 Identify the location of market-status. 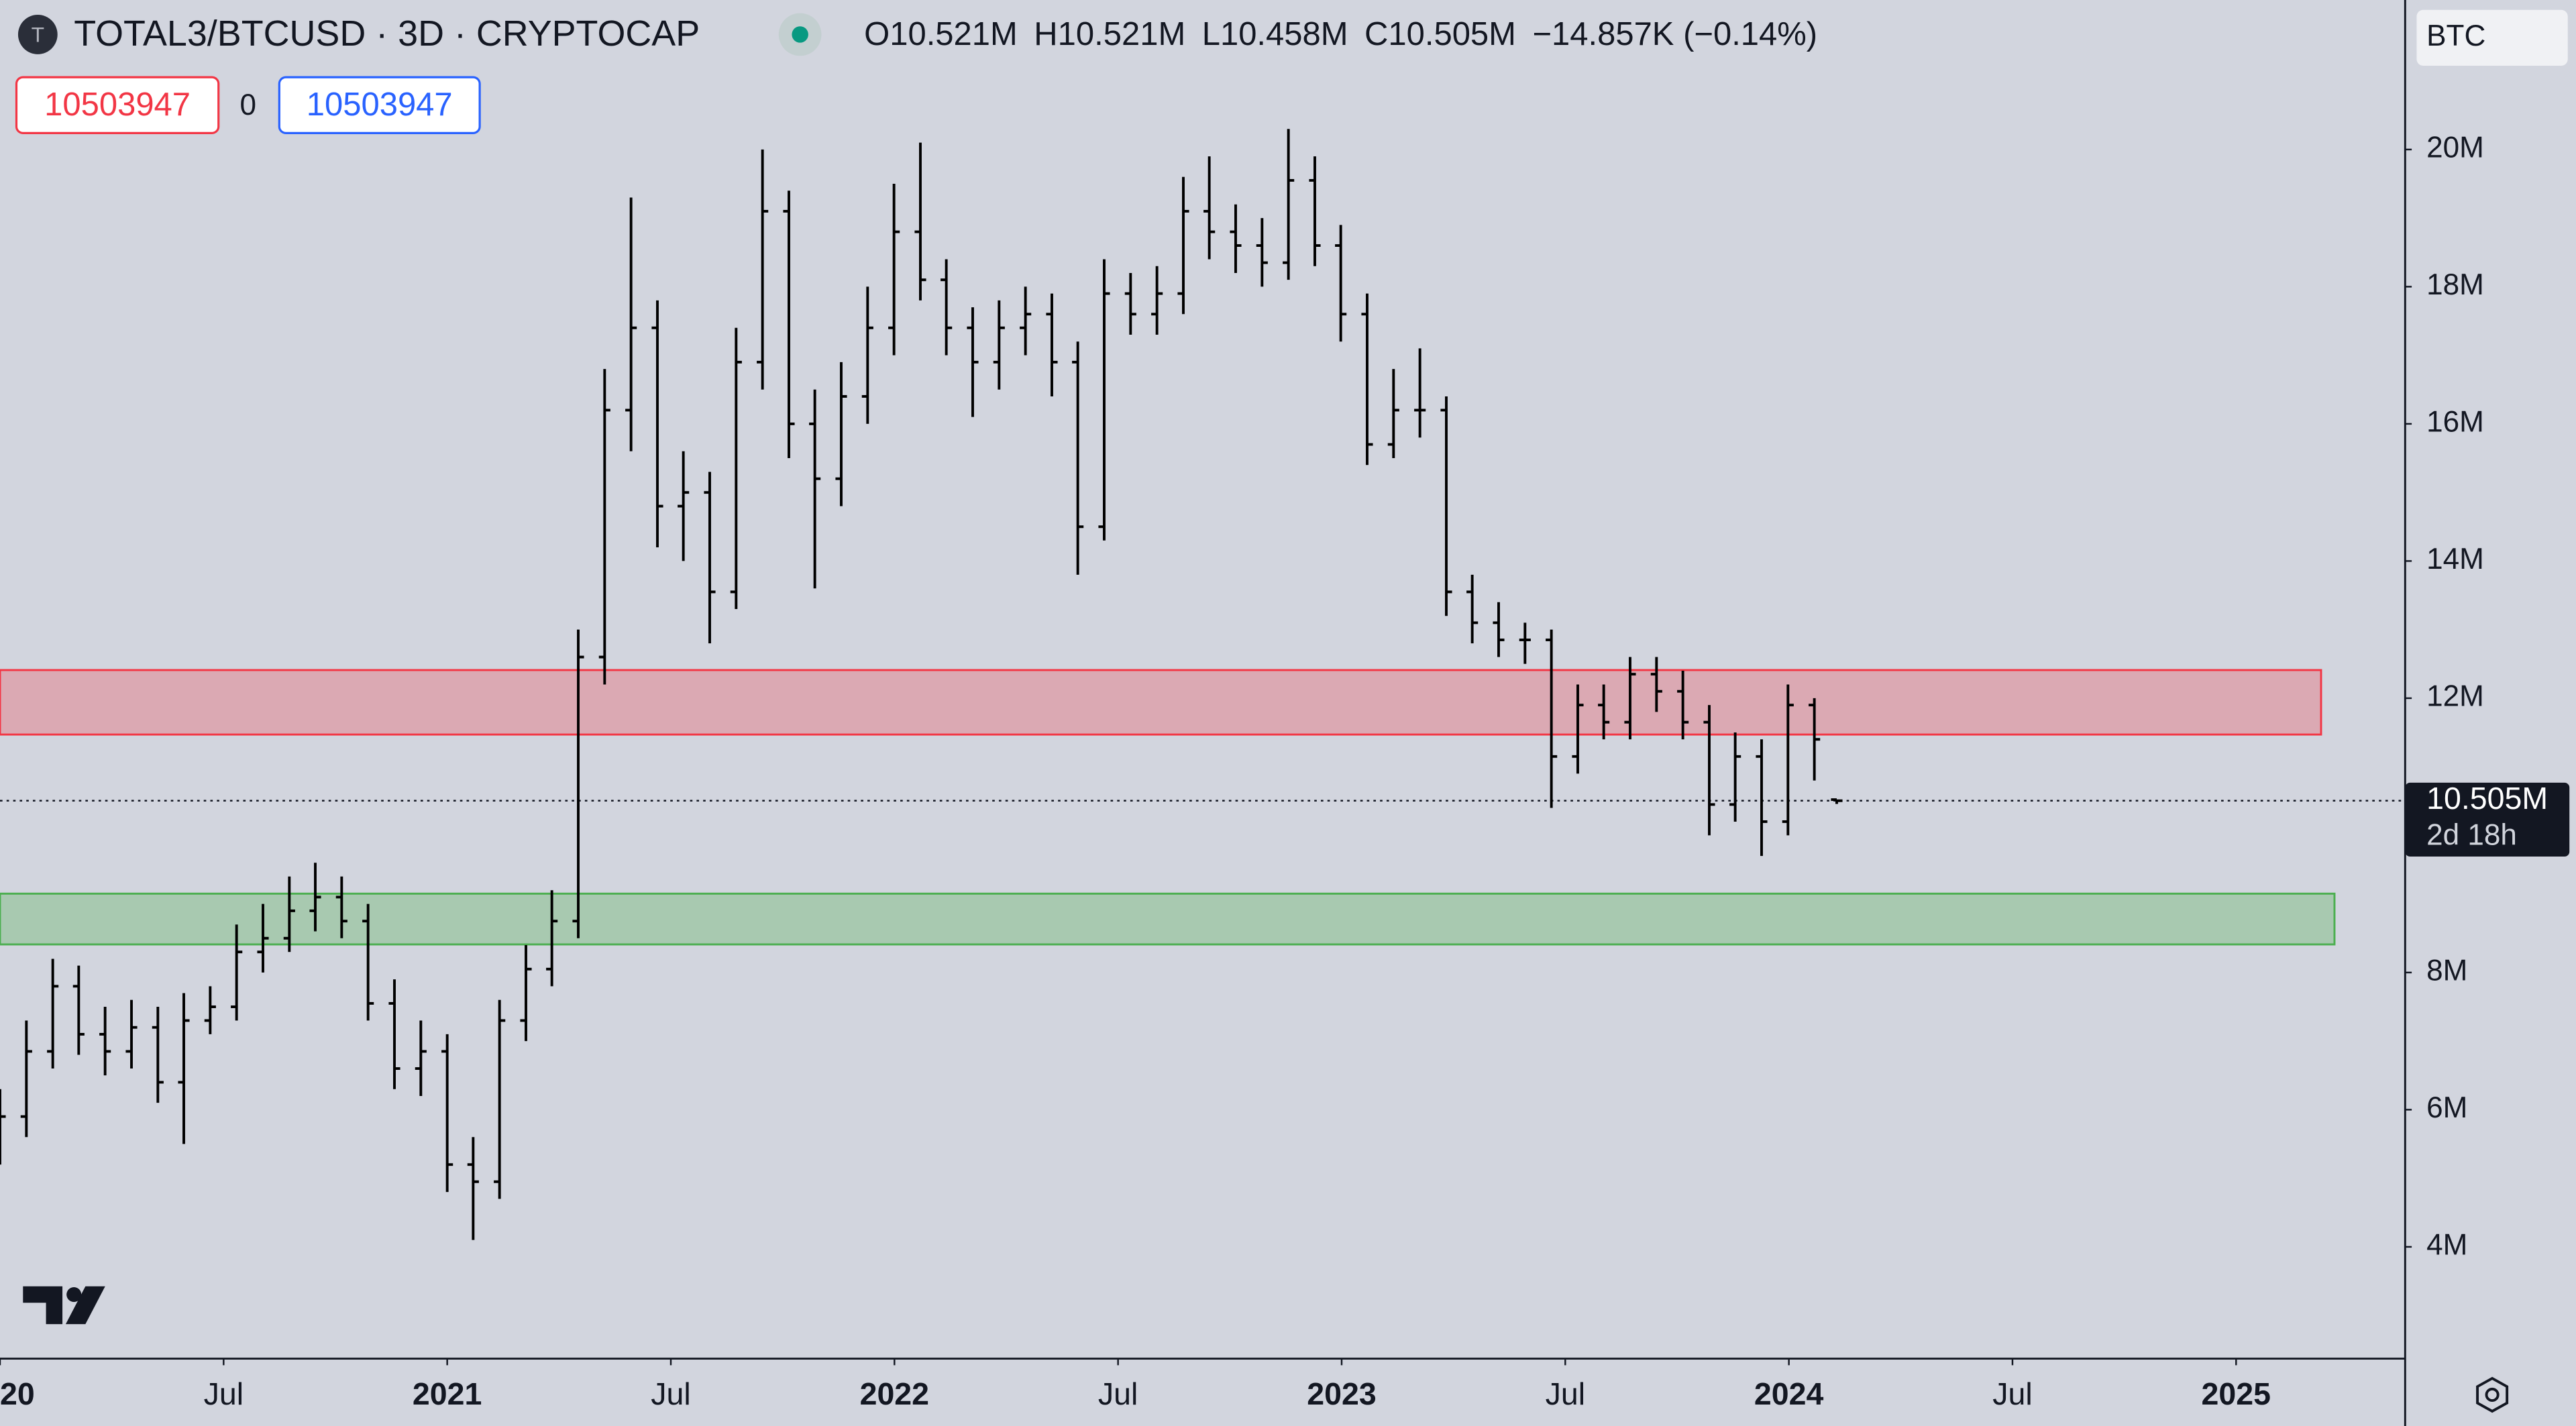
(800, 34).